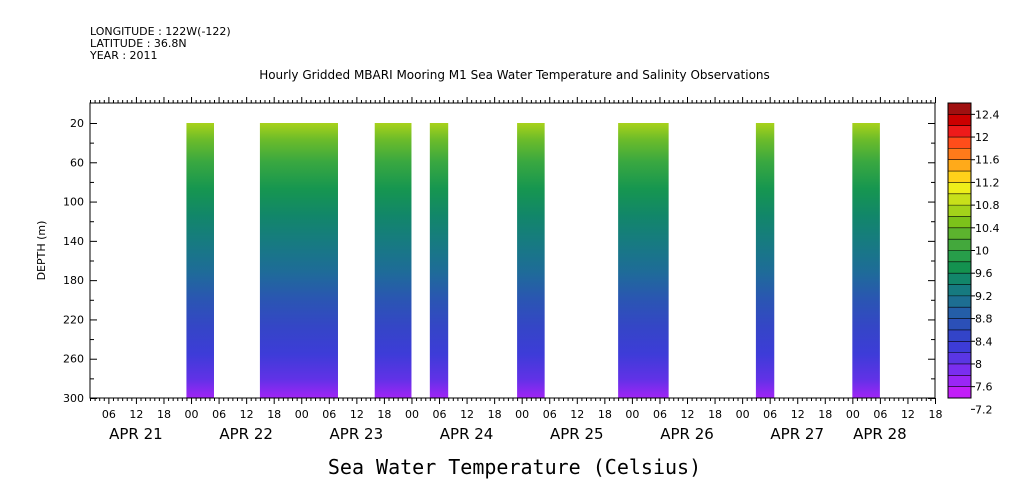  Describe the element at coordinates (577, 434) in the screenshot. I see `x-day-label: APR 25` at that location.